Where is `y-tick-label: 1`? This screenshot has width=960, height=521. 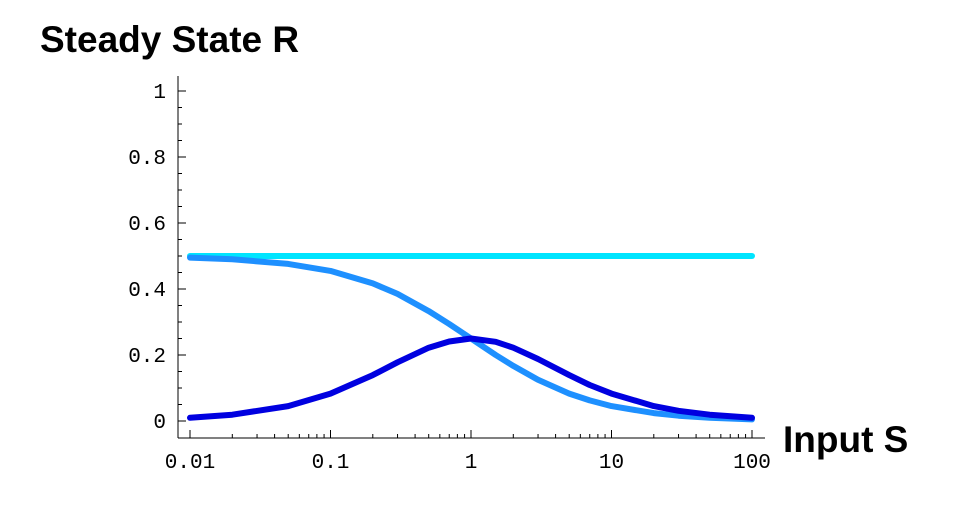 y-tick-label: 1 is located at coordinates (159, 93).